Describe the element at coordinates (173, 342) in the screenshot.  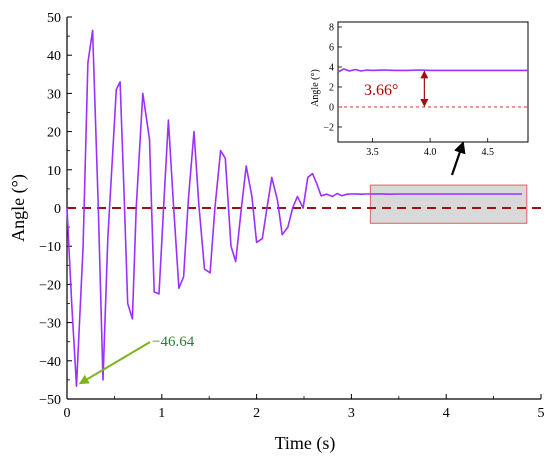
I see `min-annotation-label: −46.64` at that location.